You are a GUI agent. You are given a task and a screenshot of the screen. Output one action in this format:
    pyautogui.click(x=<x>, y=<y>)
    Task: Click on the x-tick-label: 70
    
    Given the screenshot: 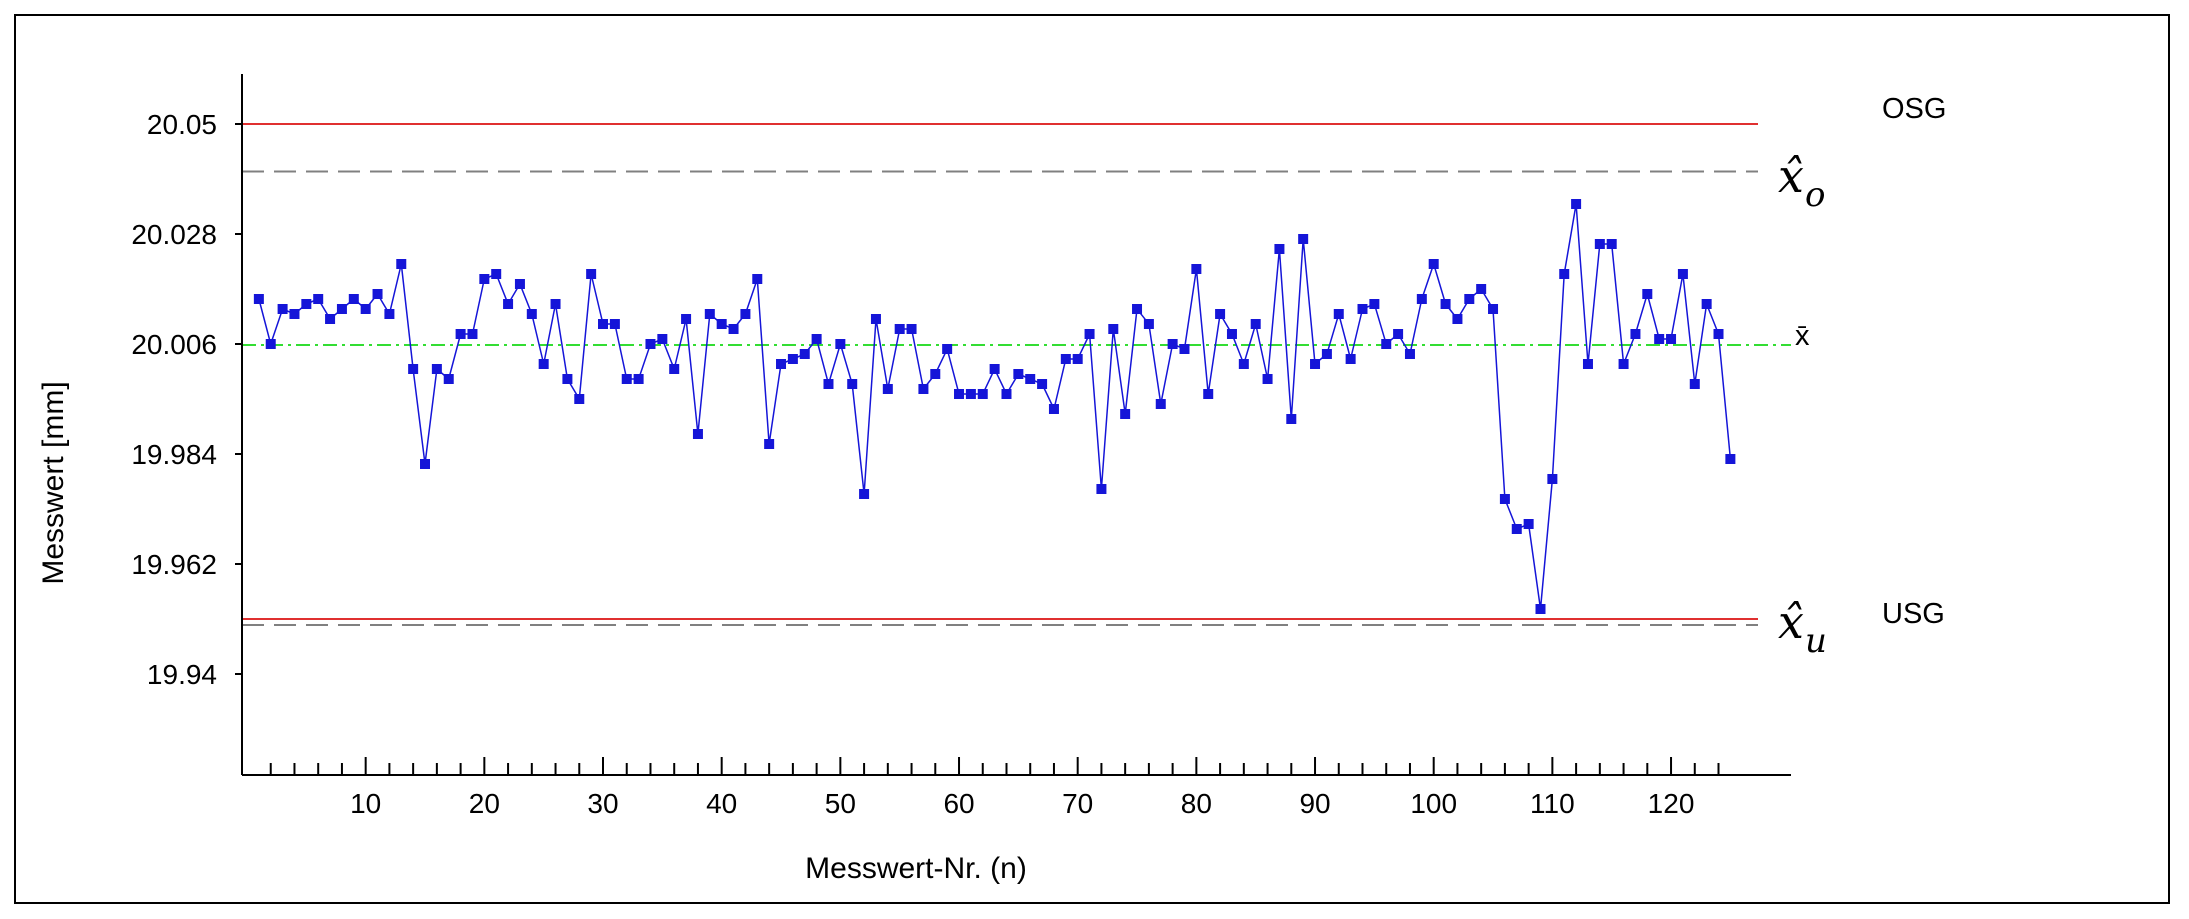 What is the action you would take?
    pyautogui.click(x=1077, y=803)
    